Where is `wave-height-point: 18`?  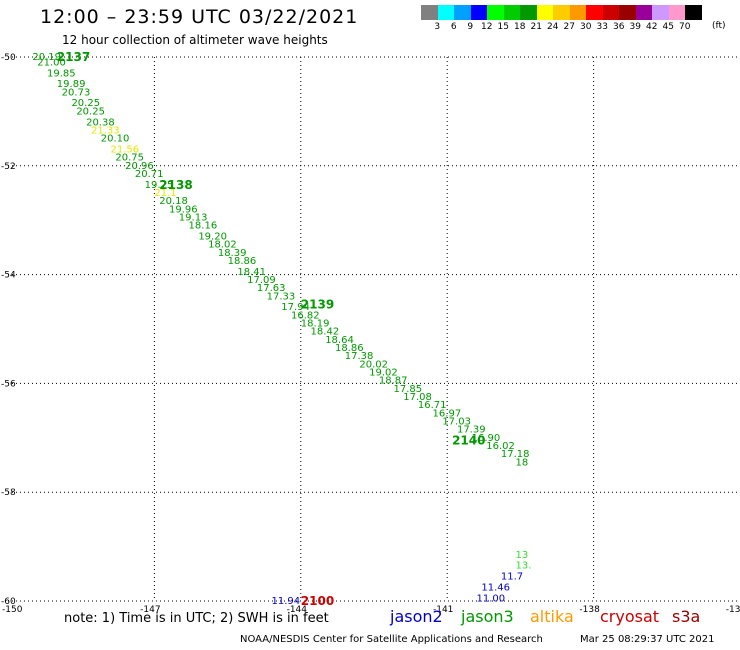 wave-height-point: 18 is located at coordinates (522, 462).